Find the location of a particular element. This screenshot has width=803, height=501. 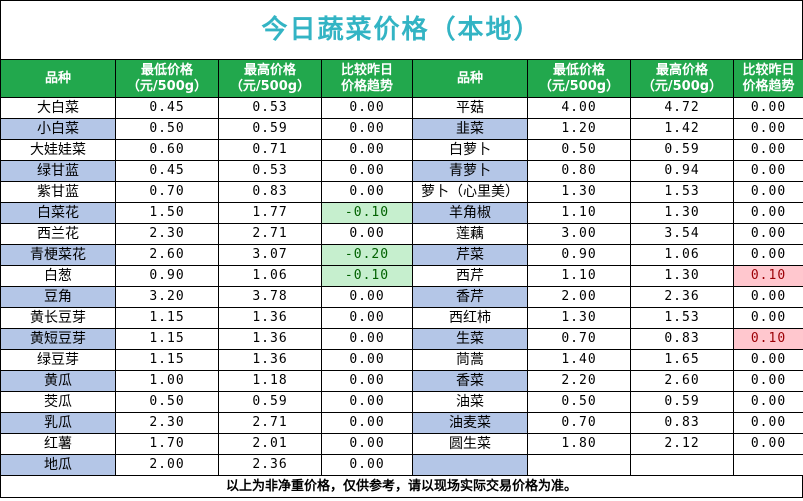

right-name-cell: 白萝卜 is located at coordinates (470, 150).